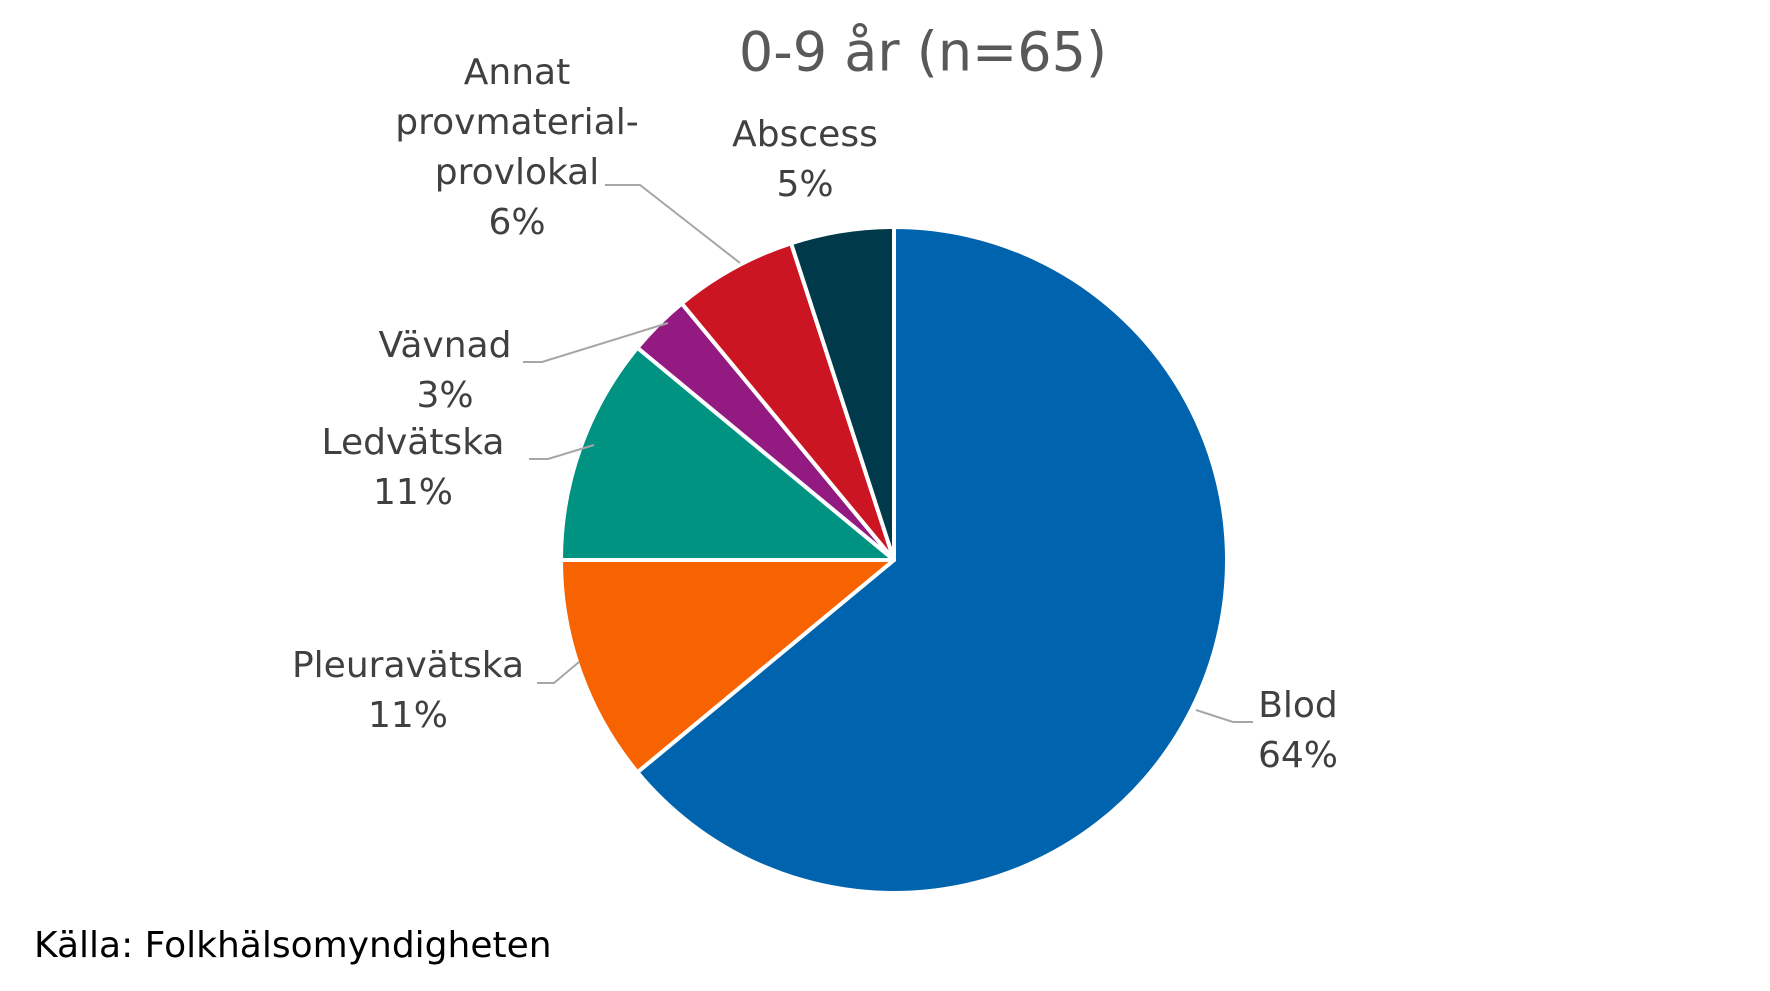  What do you see at coordinates (413, 468) in the screenshot?
I see `data-label: Ledvätska 11%` at bounding box center [413, 468].